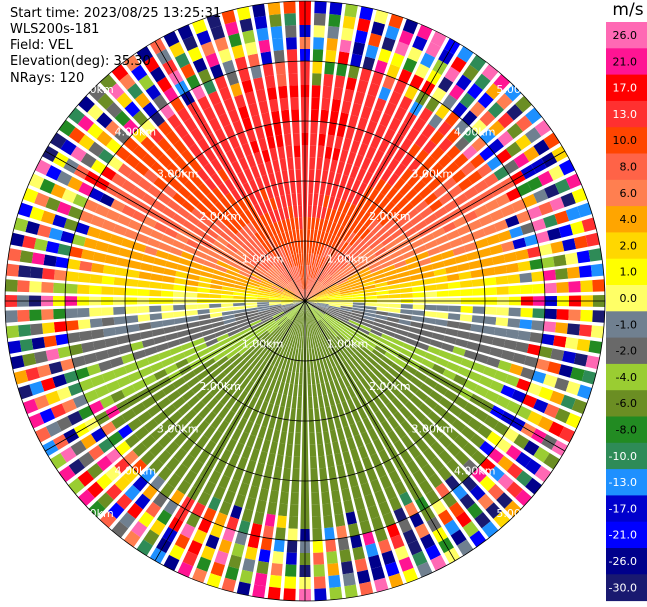  What do you see at coordinates (47, 78) in the screenshot?
I see `nrays-label: NRays: 120` at bounding box center [47, 78].